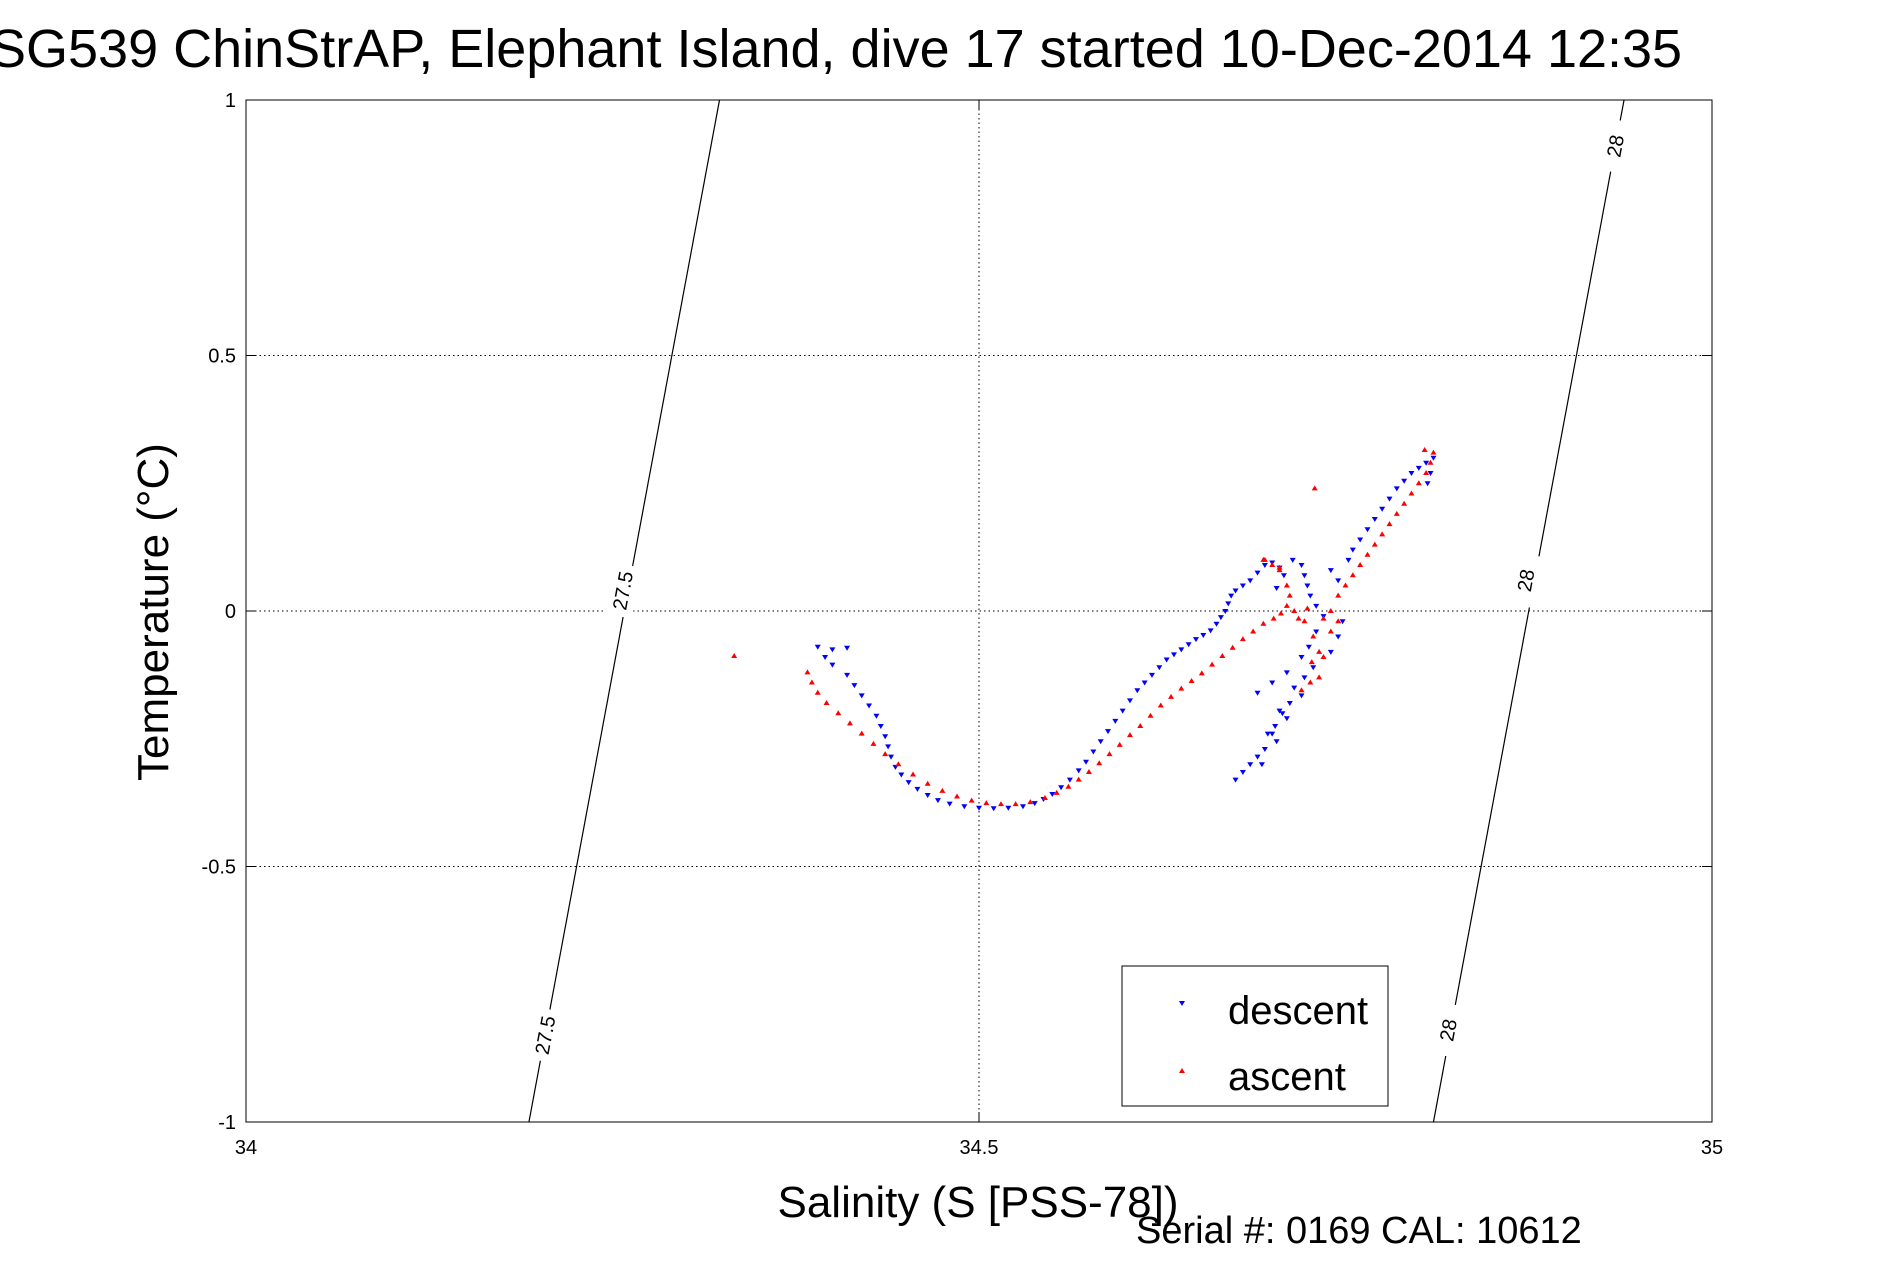  Describe the element at coordinates (1182, 1070) in the screenshot. I see `legend-ascent-marker` at that location.